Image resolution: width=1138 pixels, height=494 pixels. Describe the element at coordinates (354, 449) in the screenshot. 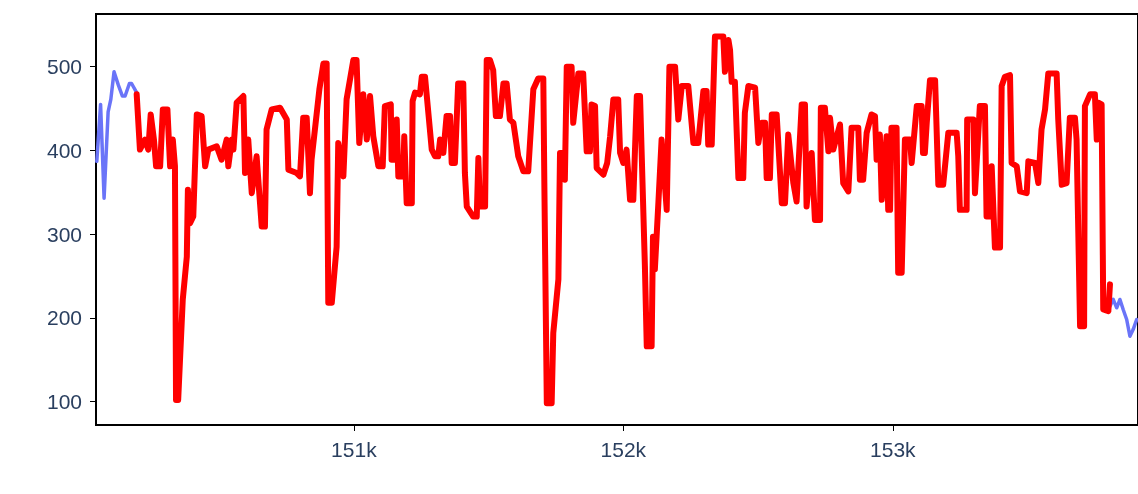

I see `x-tick-label: 151k` at that location.